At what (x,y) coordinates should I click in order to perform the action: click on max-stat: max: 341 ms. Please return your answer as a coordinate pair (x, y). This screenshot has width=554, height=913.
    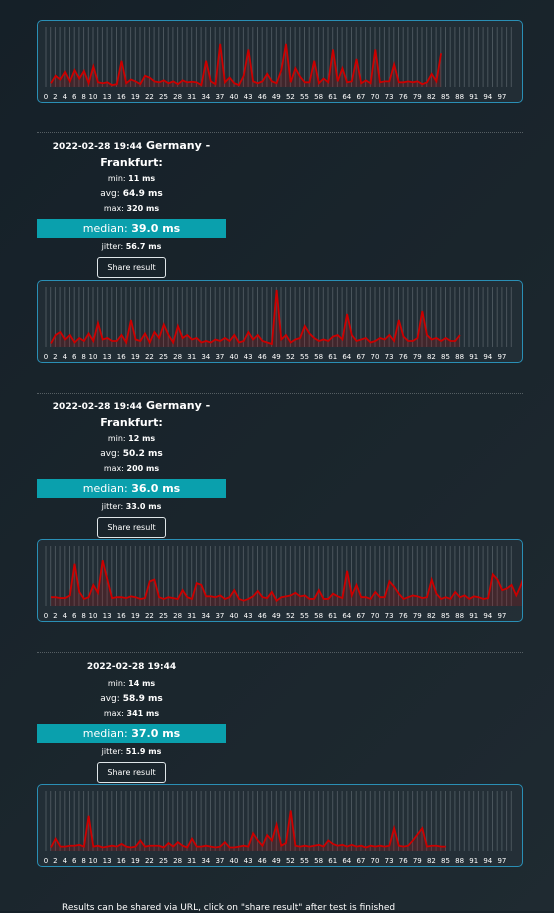
    Looking at the image, I should click on (131, 713).